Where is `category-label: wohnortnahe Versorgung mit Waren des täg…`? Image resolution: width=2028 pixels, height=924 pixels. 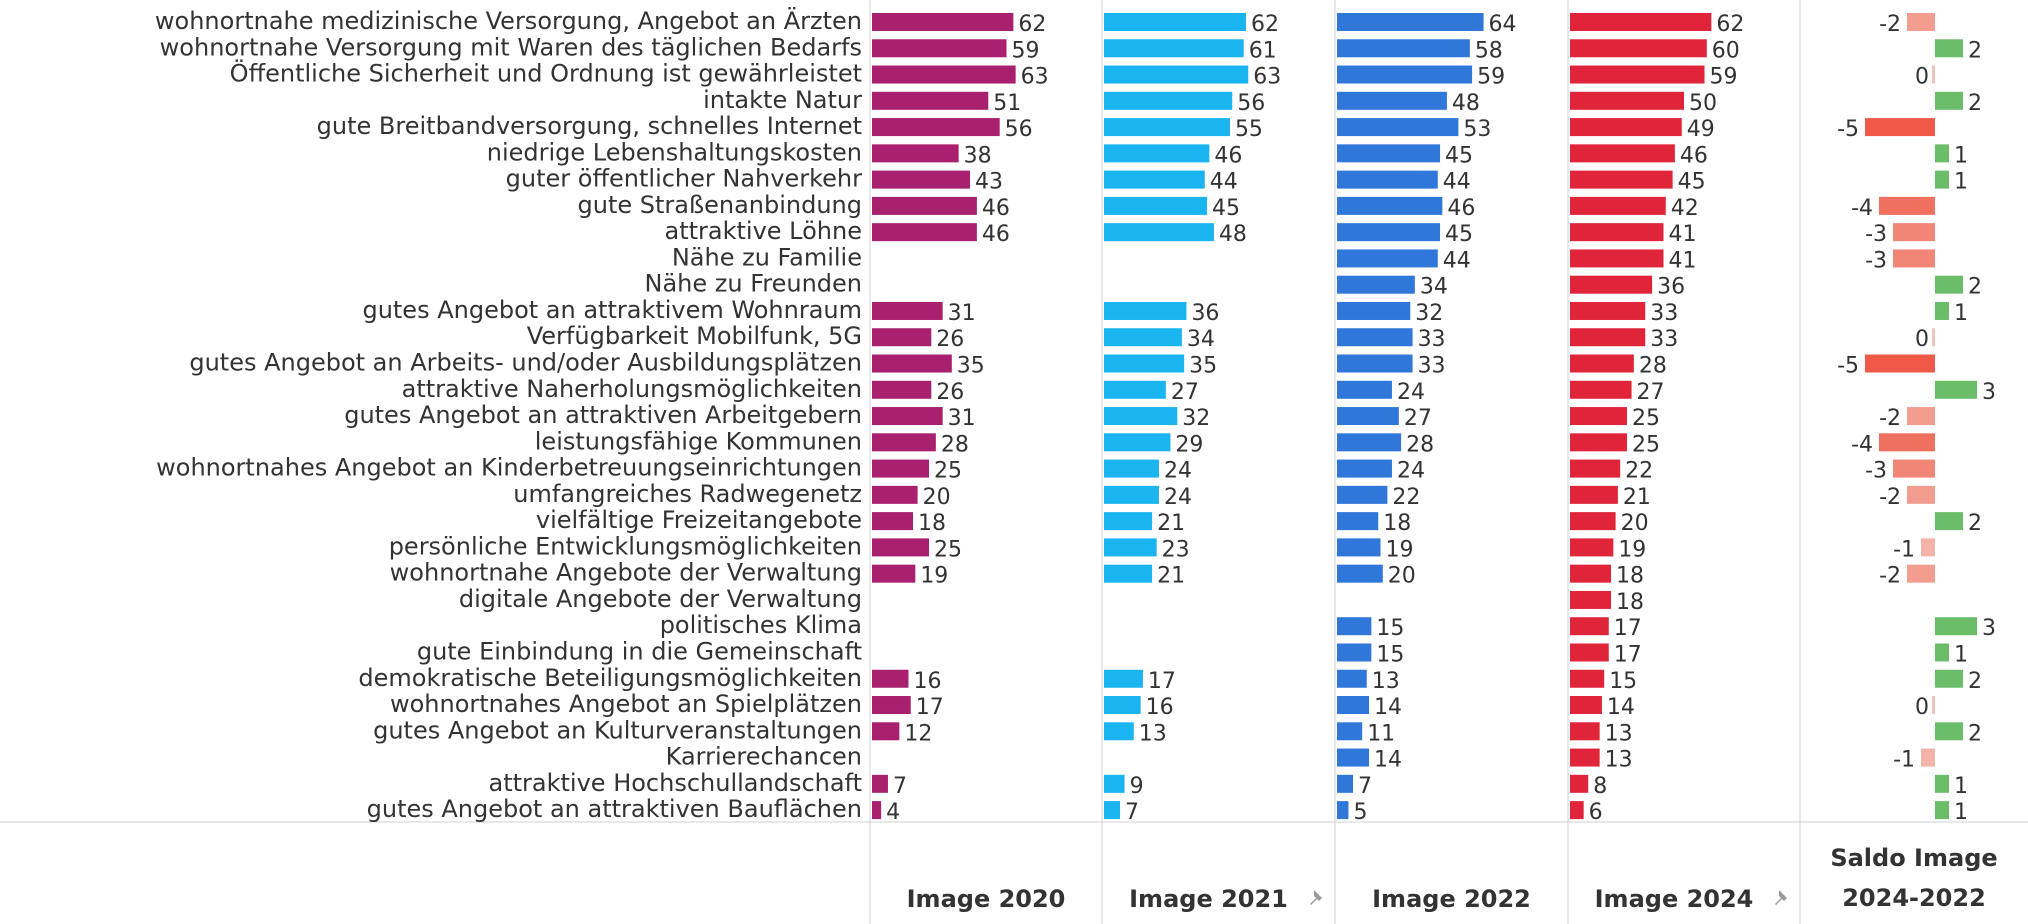
category-label: wohnortnahe Versorgung mit Waren des täg… is located at coordinates (511, 47).